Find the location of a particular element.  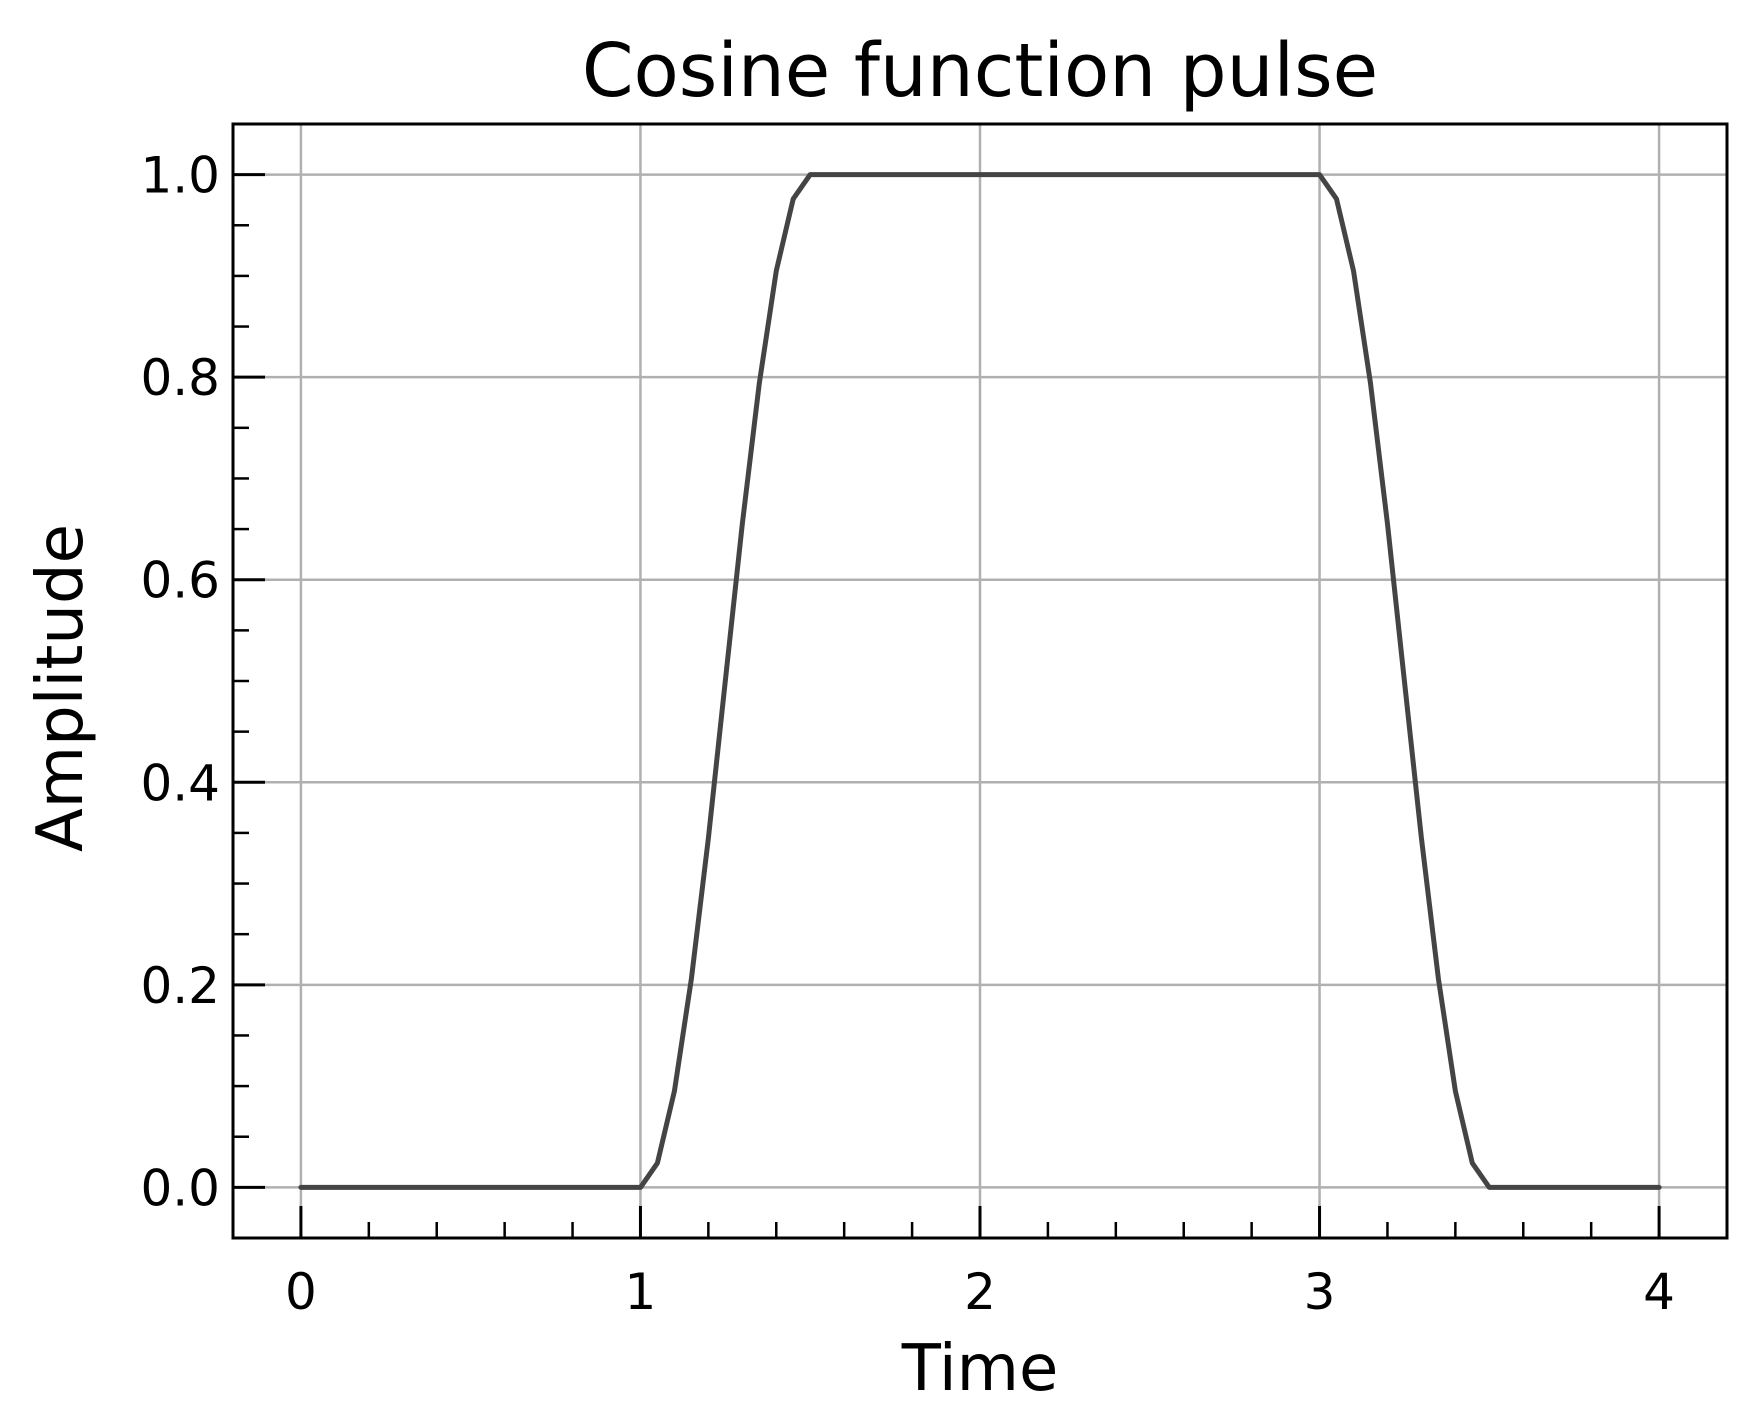

y-tick-label: 0.8 is located at coordinates (180, 378).